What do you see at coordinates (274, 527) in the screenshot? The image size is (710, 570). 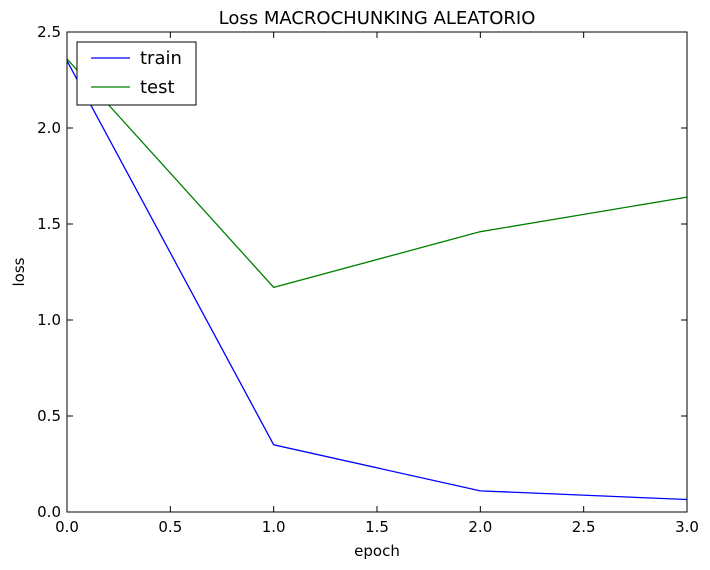 I see `x-tick-label: 1.0` at bounding box center [274, 527].